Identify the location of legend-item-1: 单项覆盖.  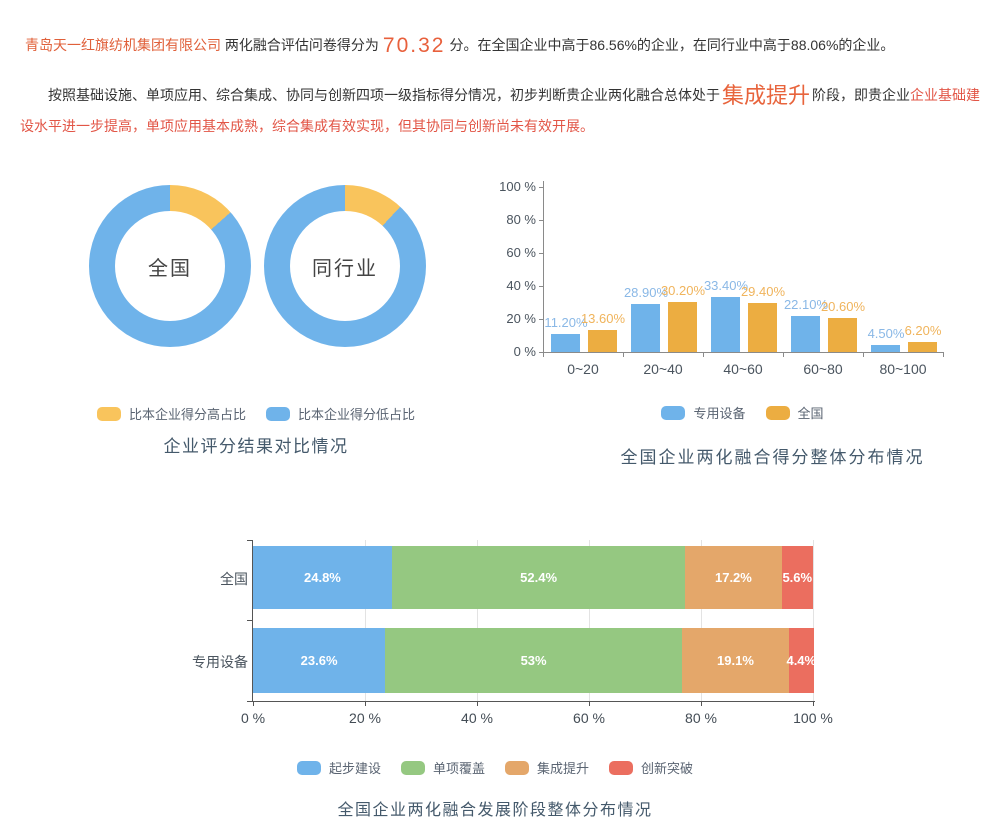
(442, 767).